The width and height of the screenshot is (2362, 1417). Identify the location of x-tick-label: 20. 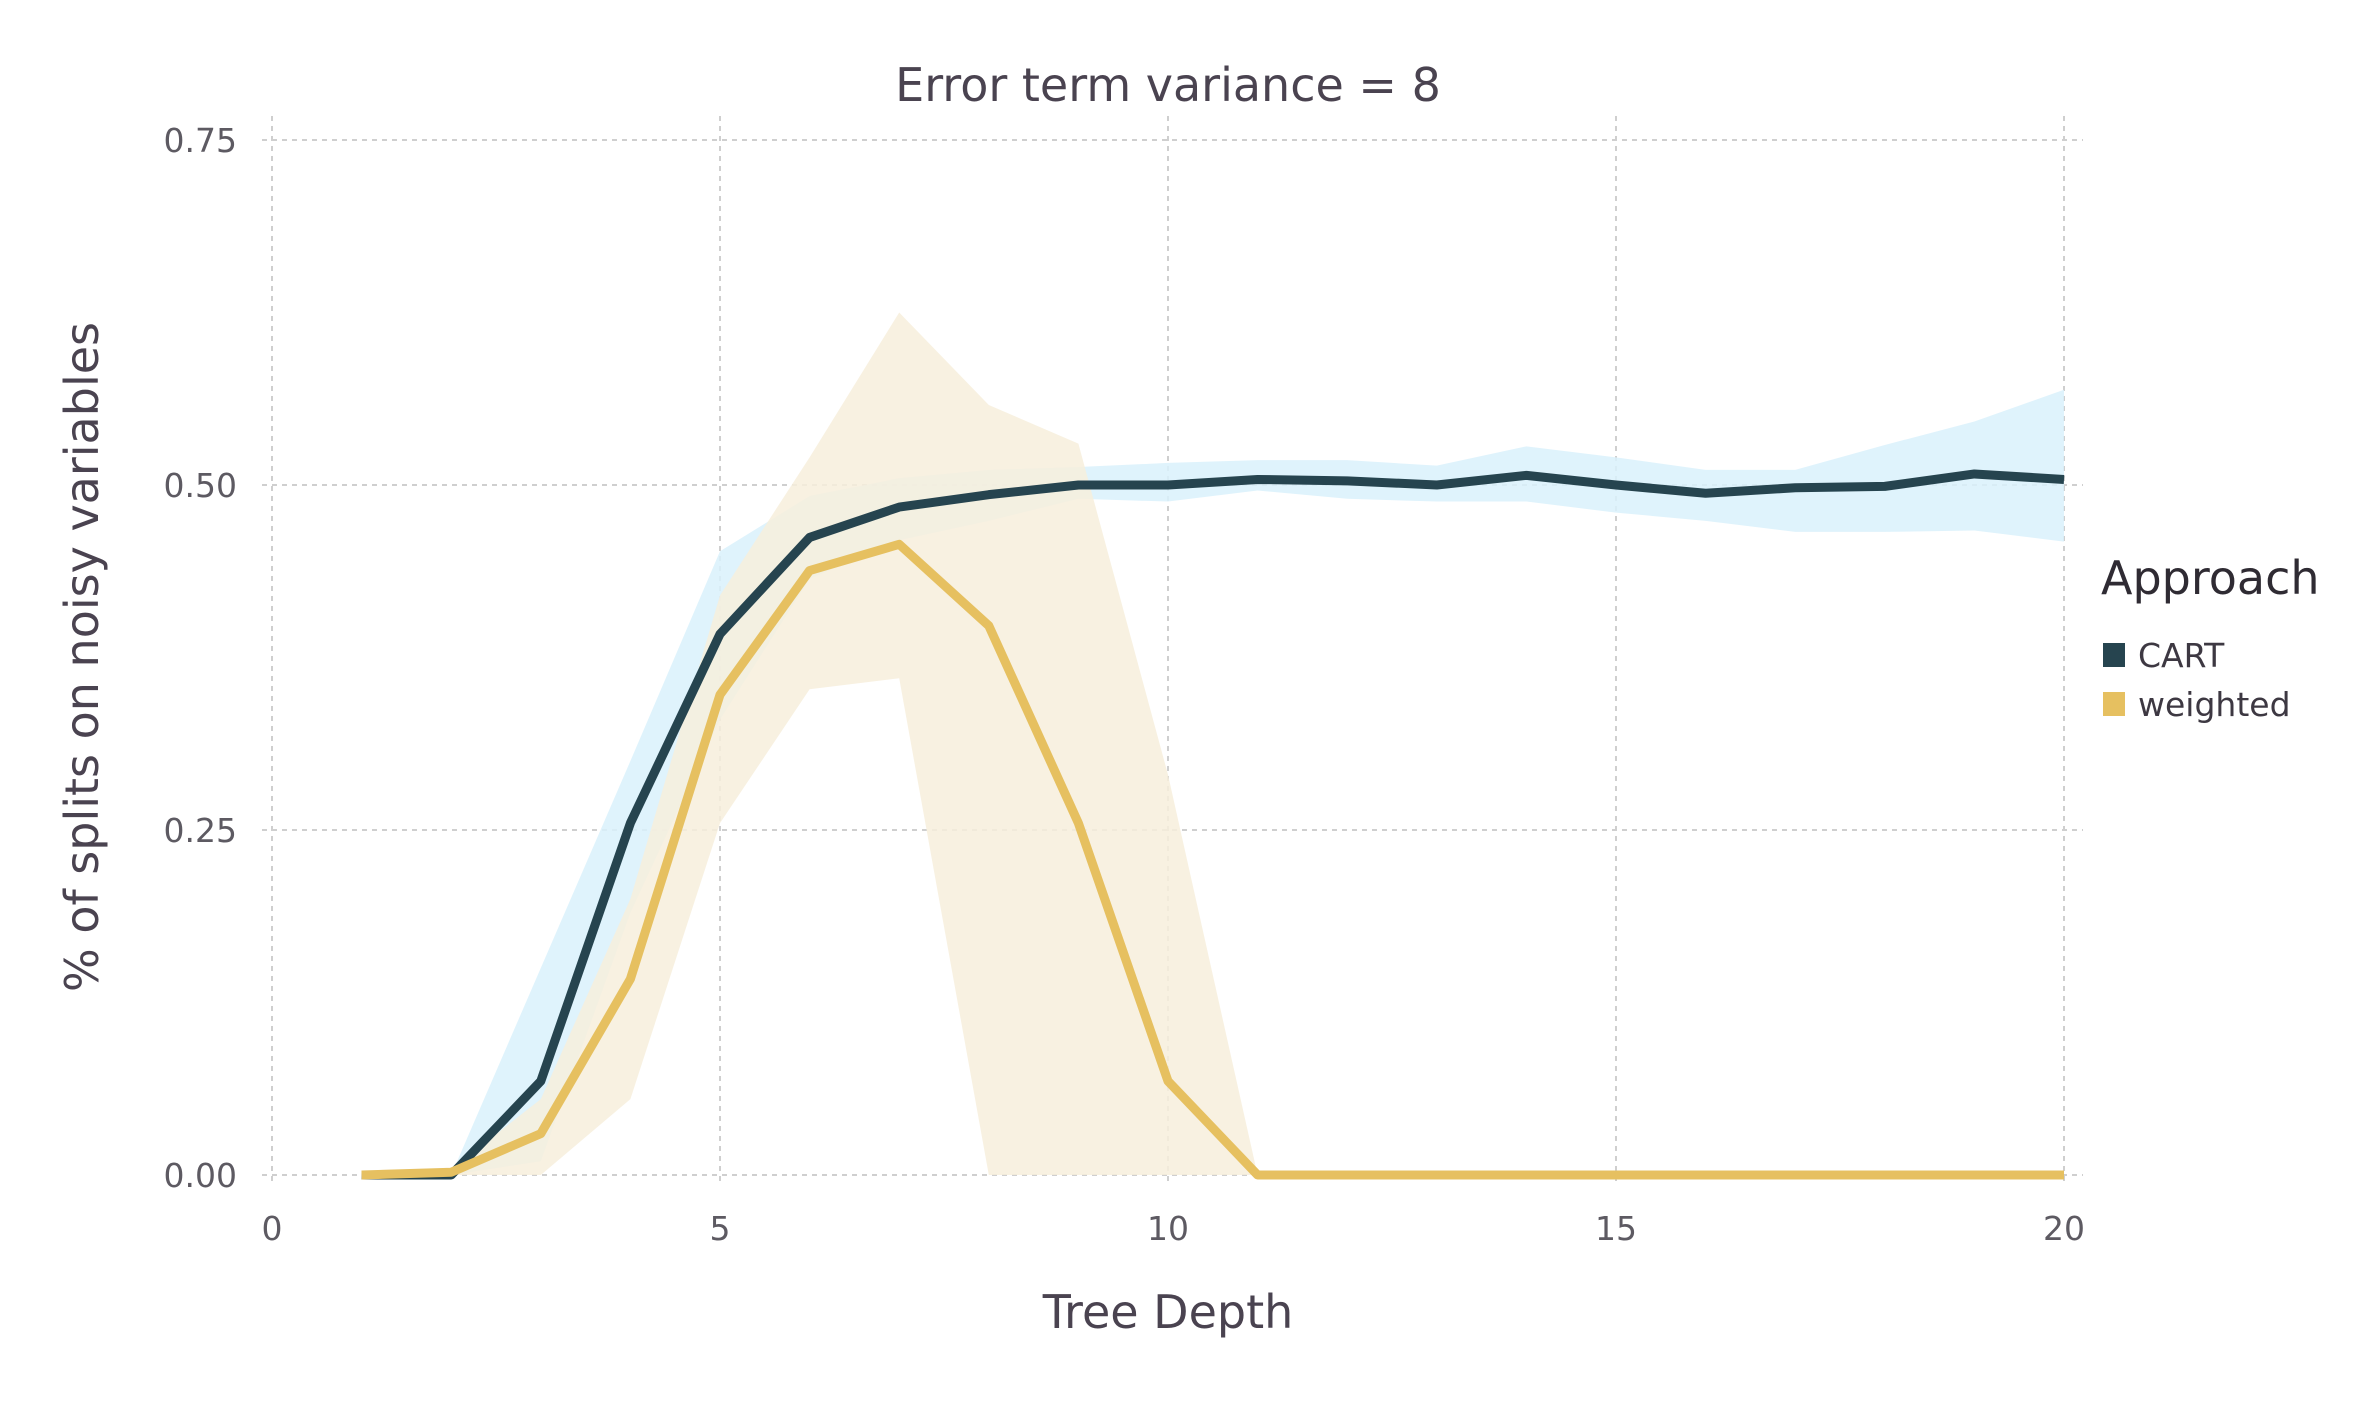
(2064, 1228).